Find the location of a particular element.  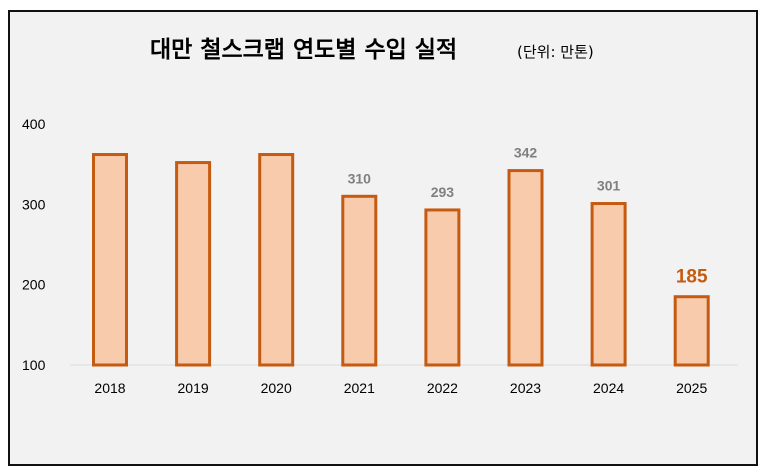

data-label: 310 is located at coordinates (360, 178).